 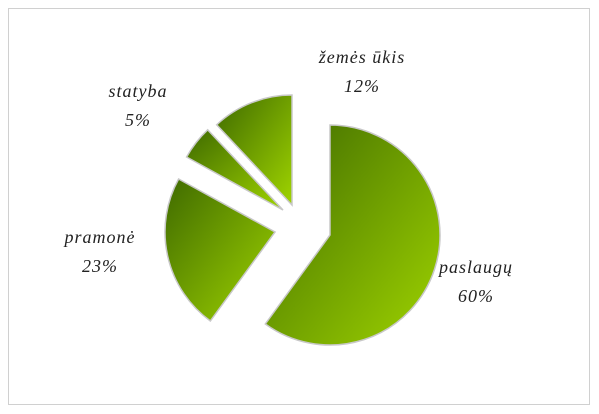 What do you see at coordinates (138, 91) in the screenshot?
I see `slice-category-label: statyba` at bounding box center [138, 91].